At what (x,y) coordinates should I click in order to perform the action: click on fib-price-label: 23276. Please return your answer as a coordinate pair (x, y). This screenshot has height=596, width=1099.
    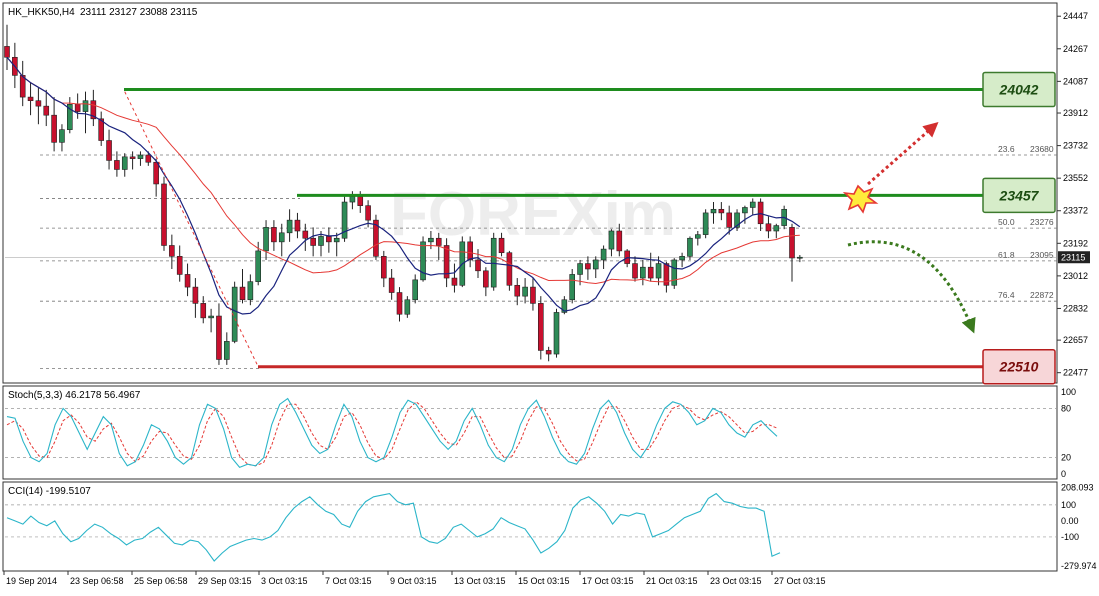
    Looking at the image, I should click on (1042, 222).